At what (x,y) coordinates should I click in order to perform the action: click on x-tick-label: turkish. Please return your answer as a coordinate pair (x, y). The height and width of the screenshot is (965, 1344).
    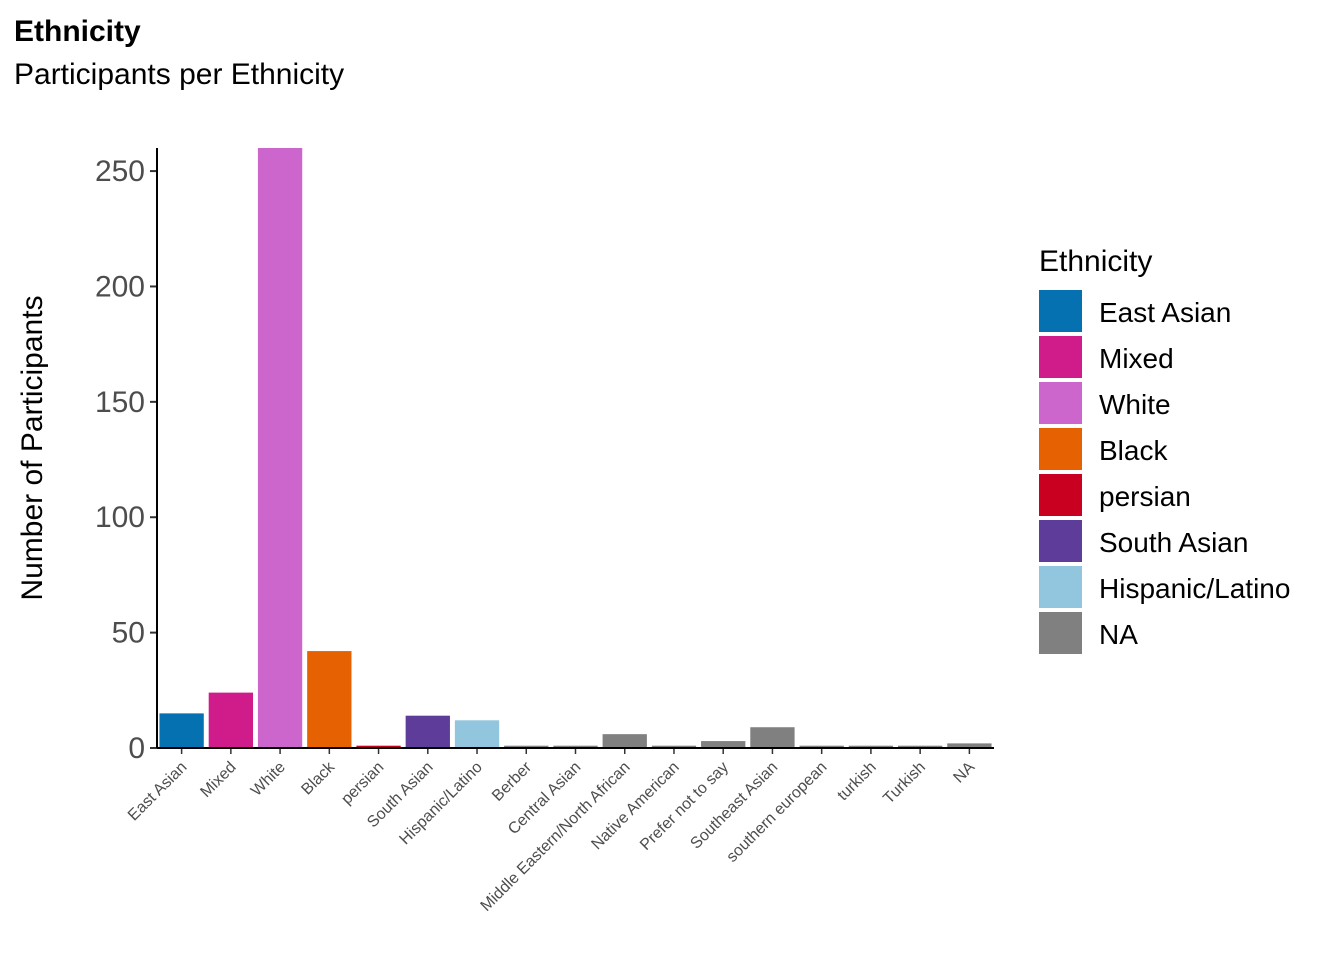
    Looking at the image, I should click on (856, 781).